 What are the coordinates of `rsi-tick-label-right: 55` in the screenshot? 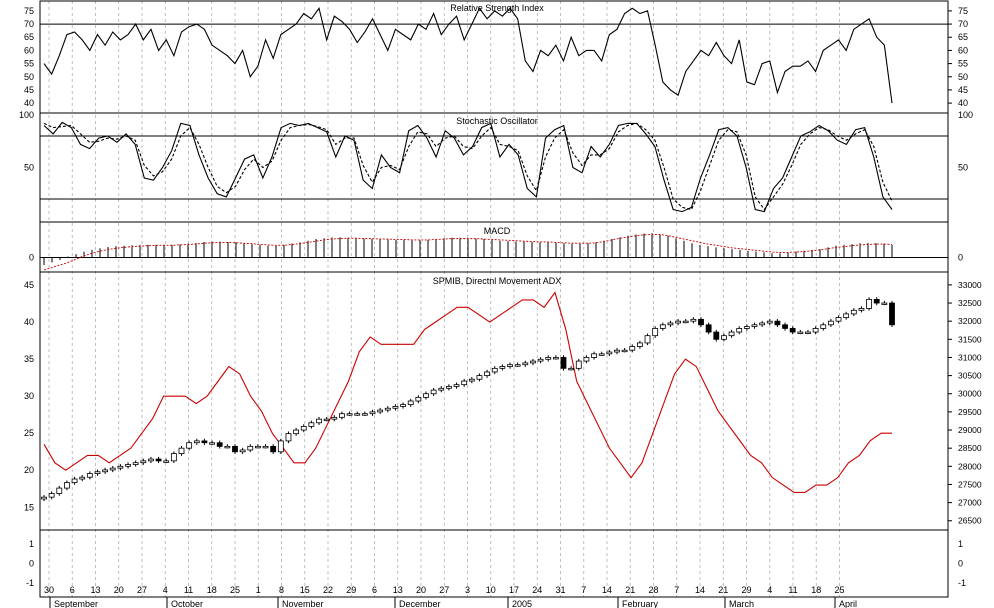 It's located at (963, 64).